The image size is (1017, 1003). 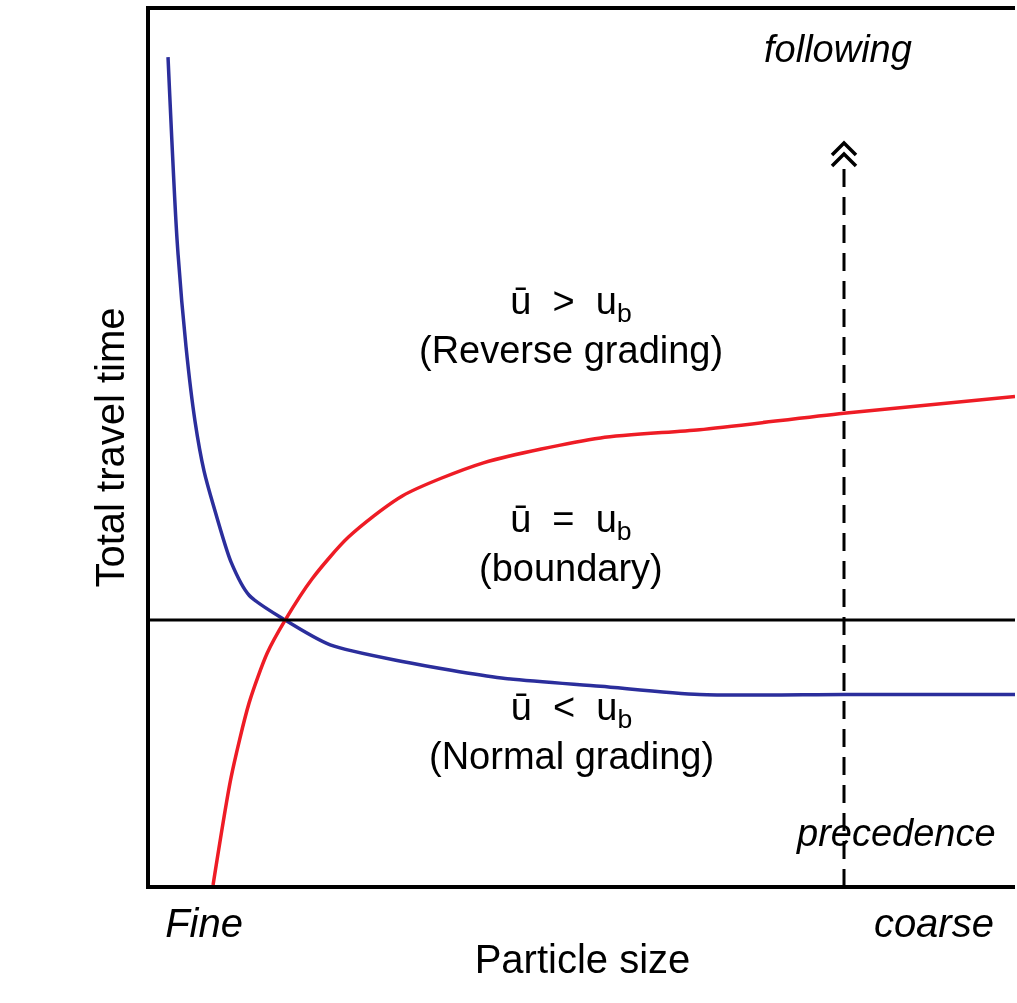 What do you see at coordinates (110, 447) in the screenshot?
I see `y-axis-title: Total travel time` at bounding box center [110, 447].